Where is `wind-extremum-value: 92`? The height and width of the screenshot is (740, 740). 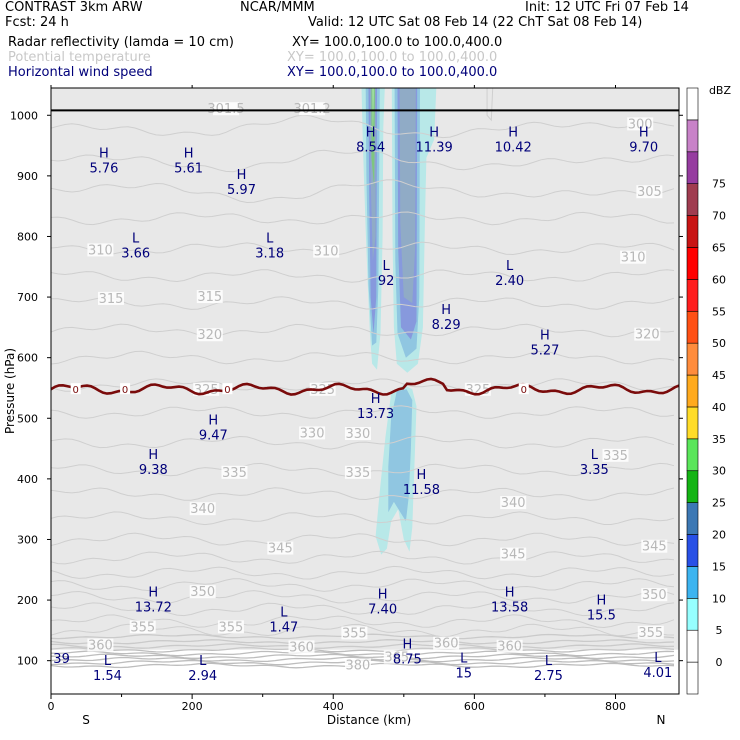
wind-extremum-value: 92 is located at coordinates (386, 281).